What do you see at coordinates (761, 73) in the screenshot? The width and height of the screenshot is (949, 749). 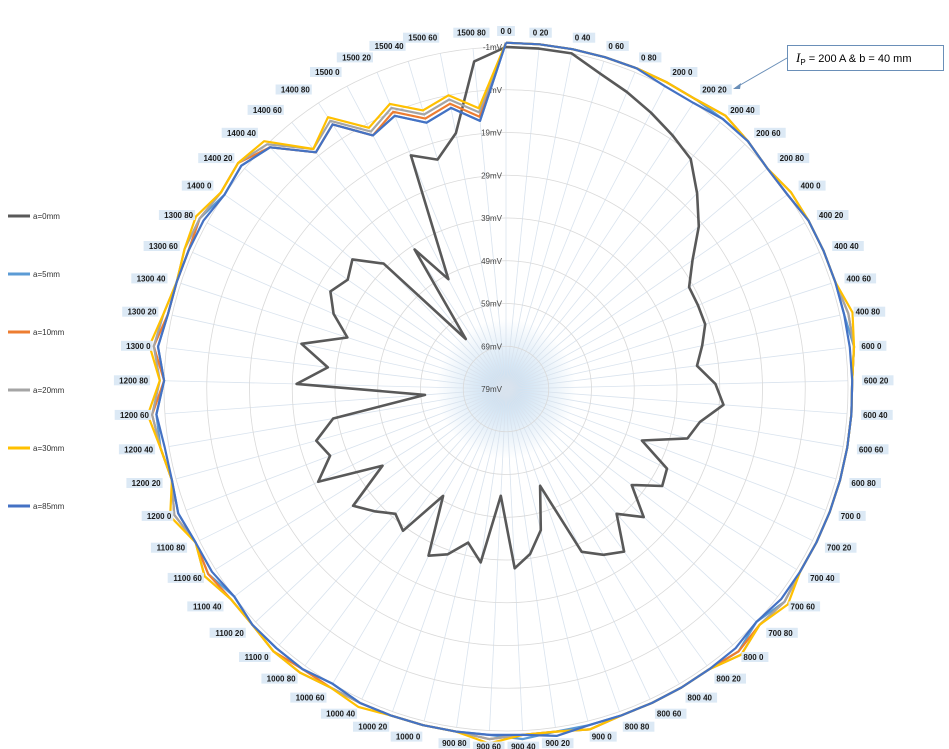 I see `callout-pointer` at bounding box center [761, 73].